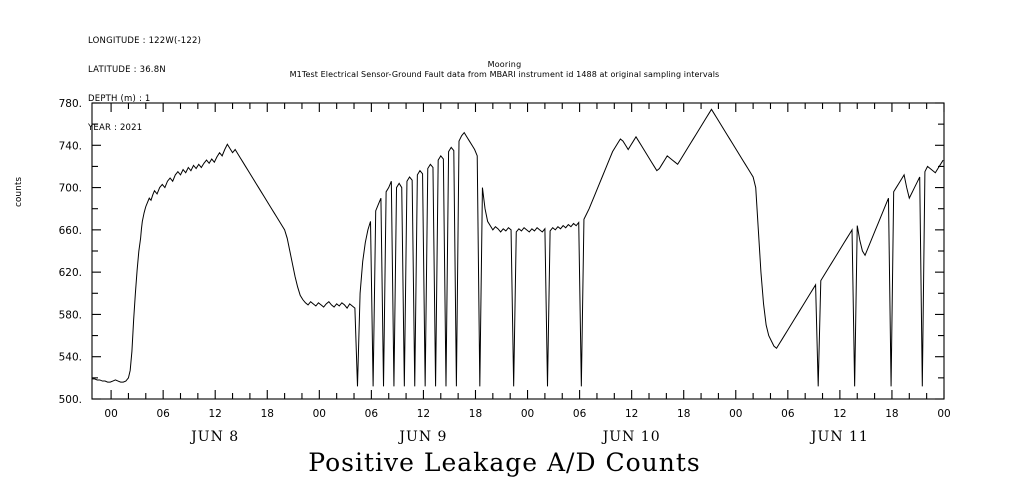  Describe the element at coordinates (631, 437) in the screenshot. I see `x-day-label: JUN 10` at that location.